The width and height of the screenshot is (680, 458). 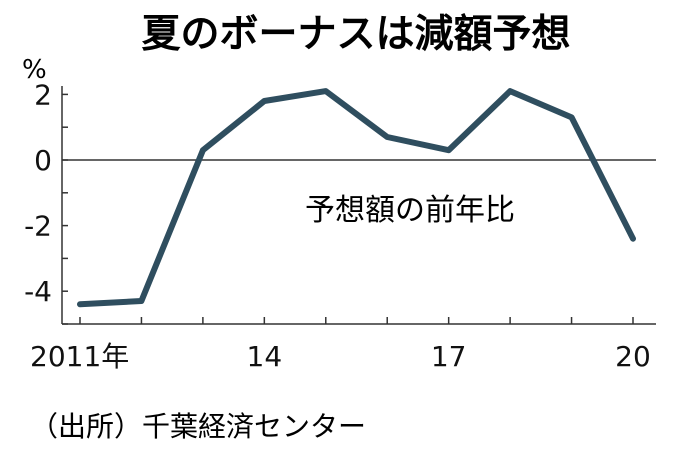 What do you see at coordinates (355, 34) in the screenshot?
I see `chart-title: 夏のボーナスは減額予想` at bounding box center [355, 34].